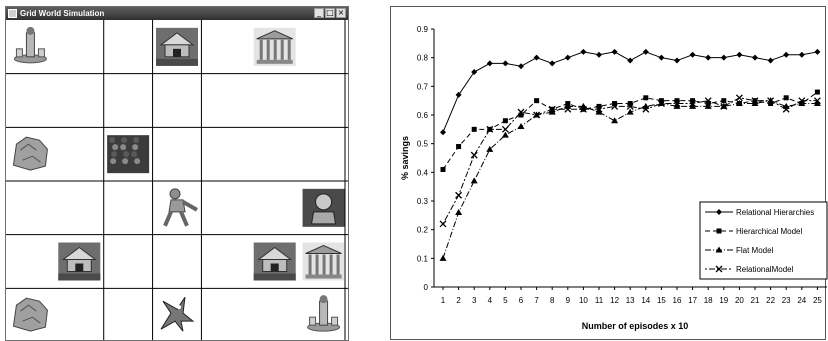  What do you see at coordinates (765, 269) in the screenshot?
I see `legend-label: RelationalModel` at bounding box center [765, 269].